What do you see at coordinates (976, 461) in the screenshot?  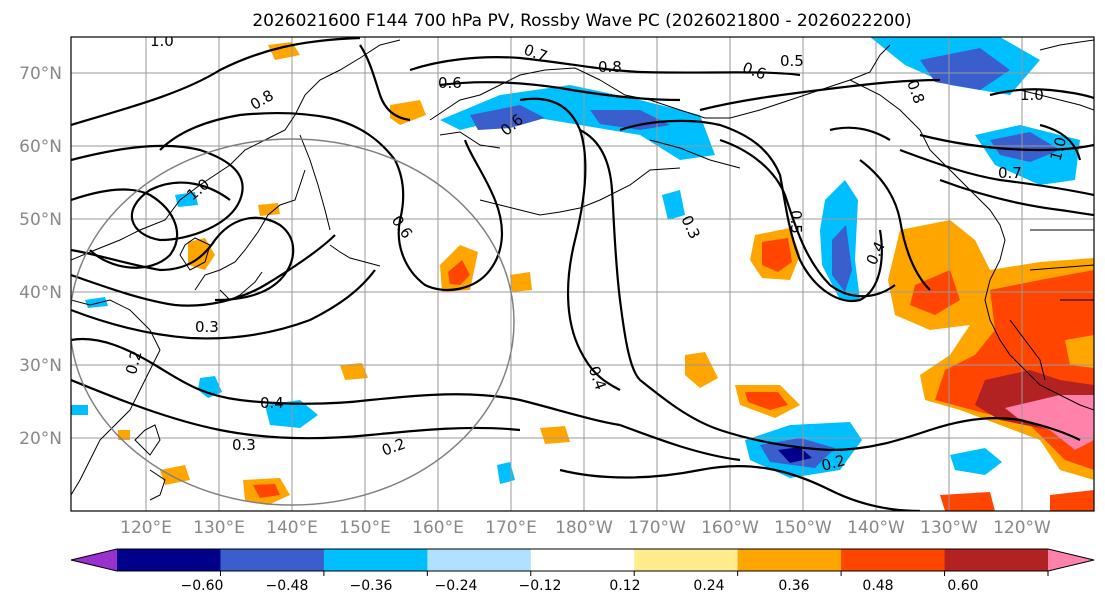 I see `neg-anomaly-sml3` at bounding box center [976, 461].